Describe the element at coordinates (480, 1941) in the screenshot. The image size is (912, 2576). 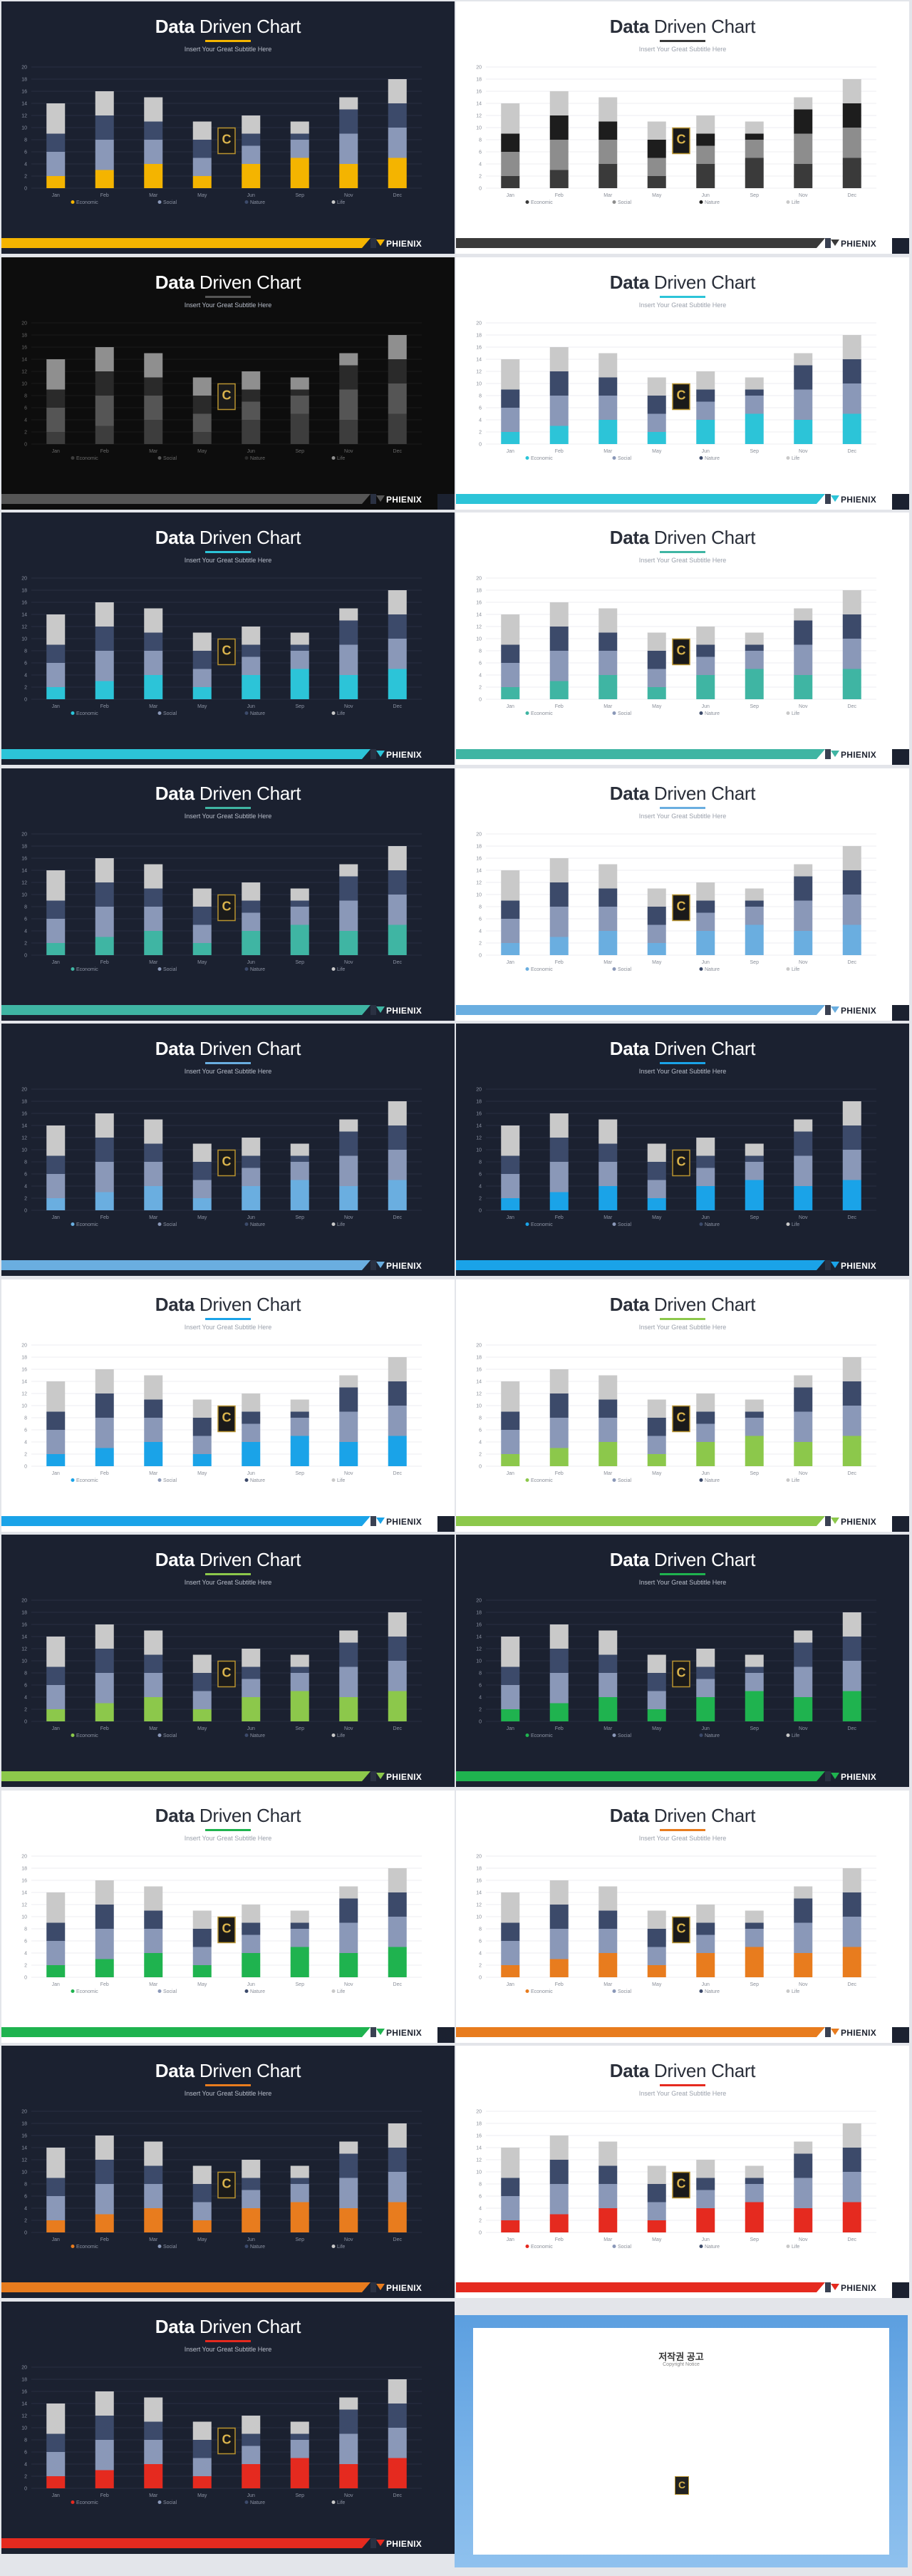
I see `y-tick-label: 6` at that location.